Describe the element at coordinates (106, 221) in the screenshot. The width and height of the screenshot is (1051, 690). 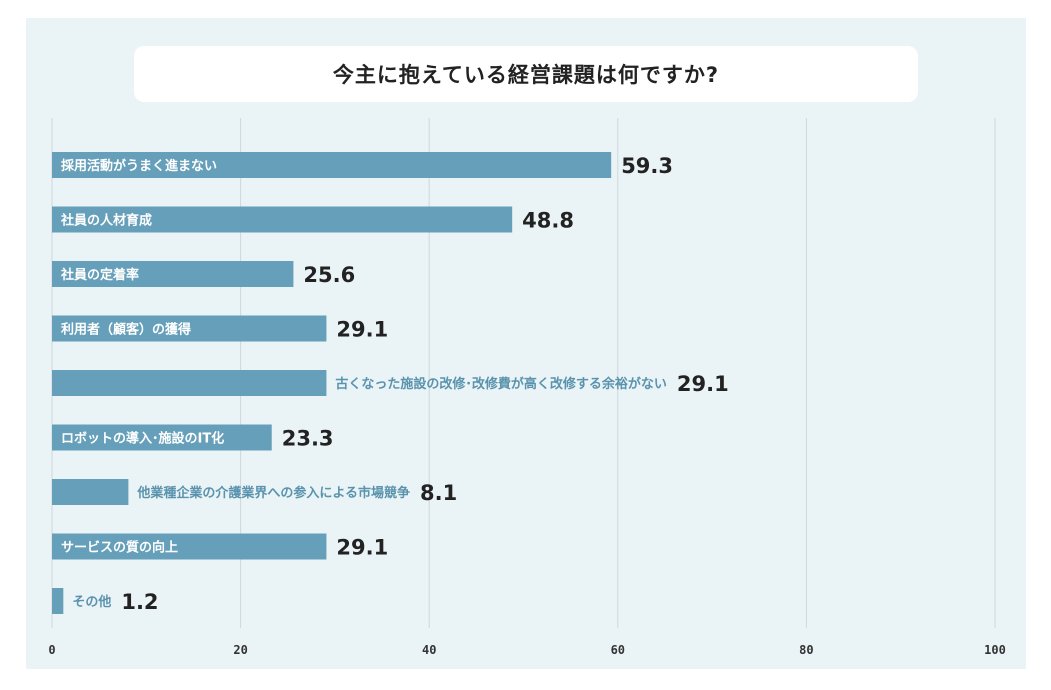
I see `category-label: 社員の人材育成` at that location.